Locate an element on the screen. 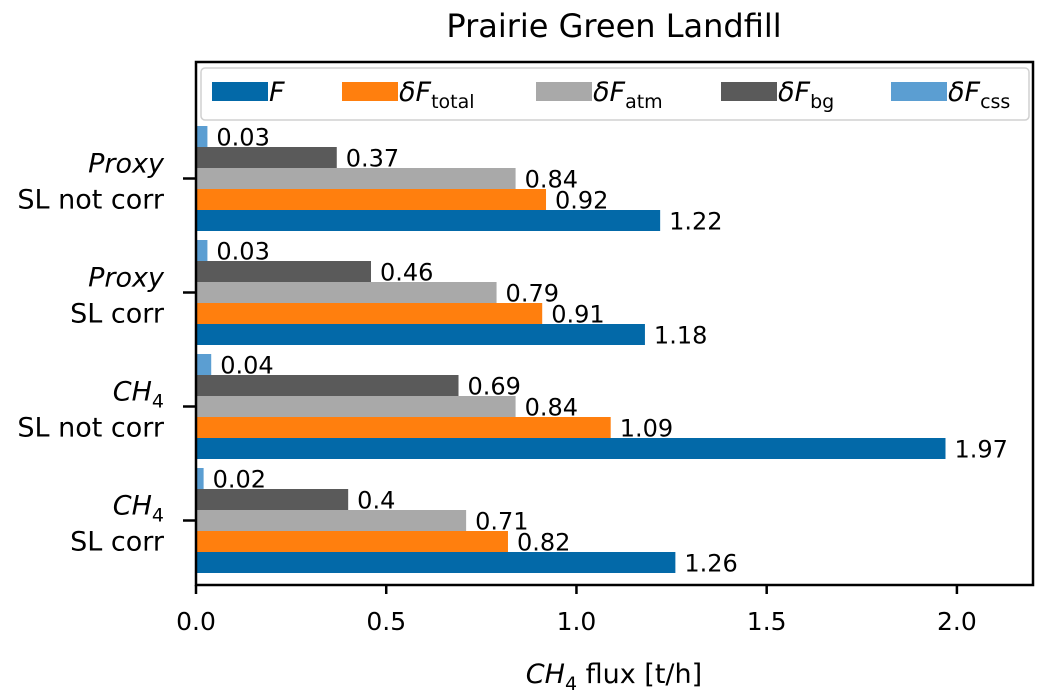 This screenshot has width=1046, height=696. x-tick-label: 0.0 is located at coordinates (196, 621).